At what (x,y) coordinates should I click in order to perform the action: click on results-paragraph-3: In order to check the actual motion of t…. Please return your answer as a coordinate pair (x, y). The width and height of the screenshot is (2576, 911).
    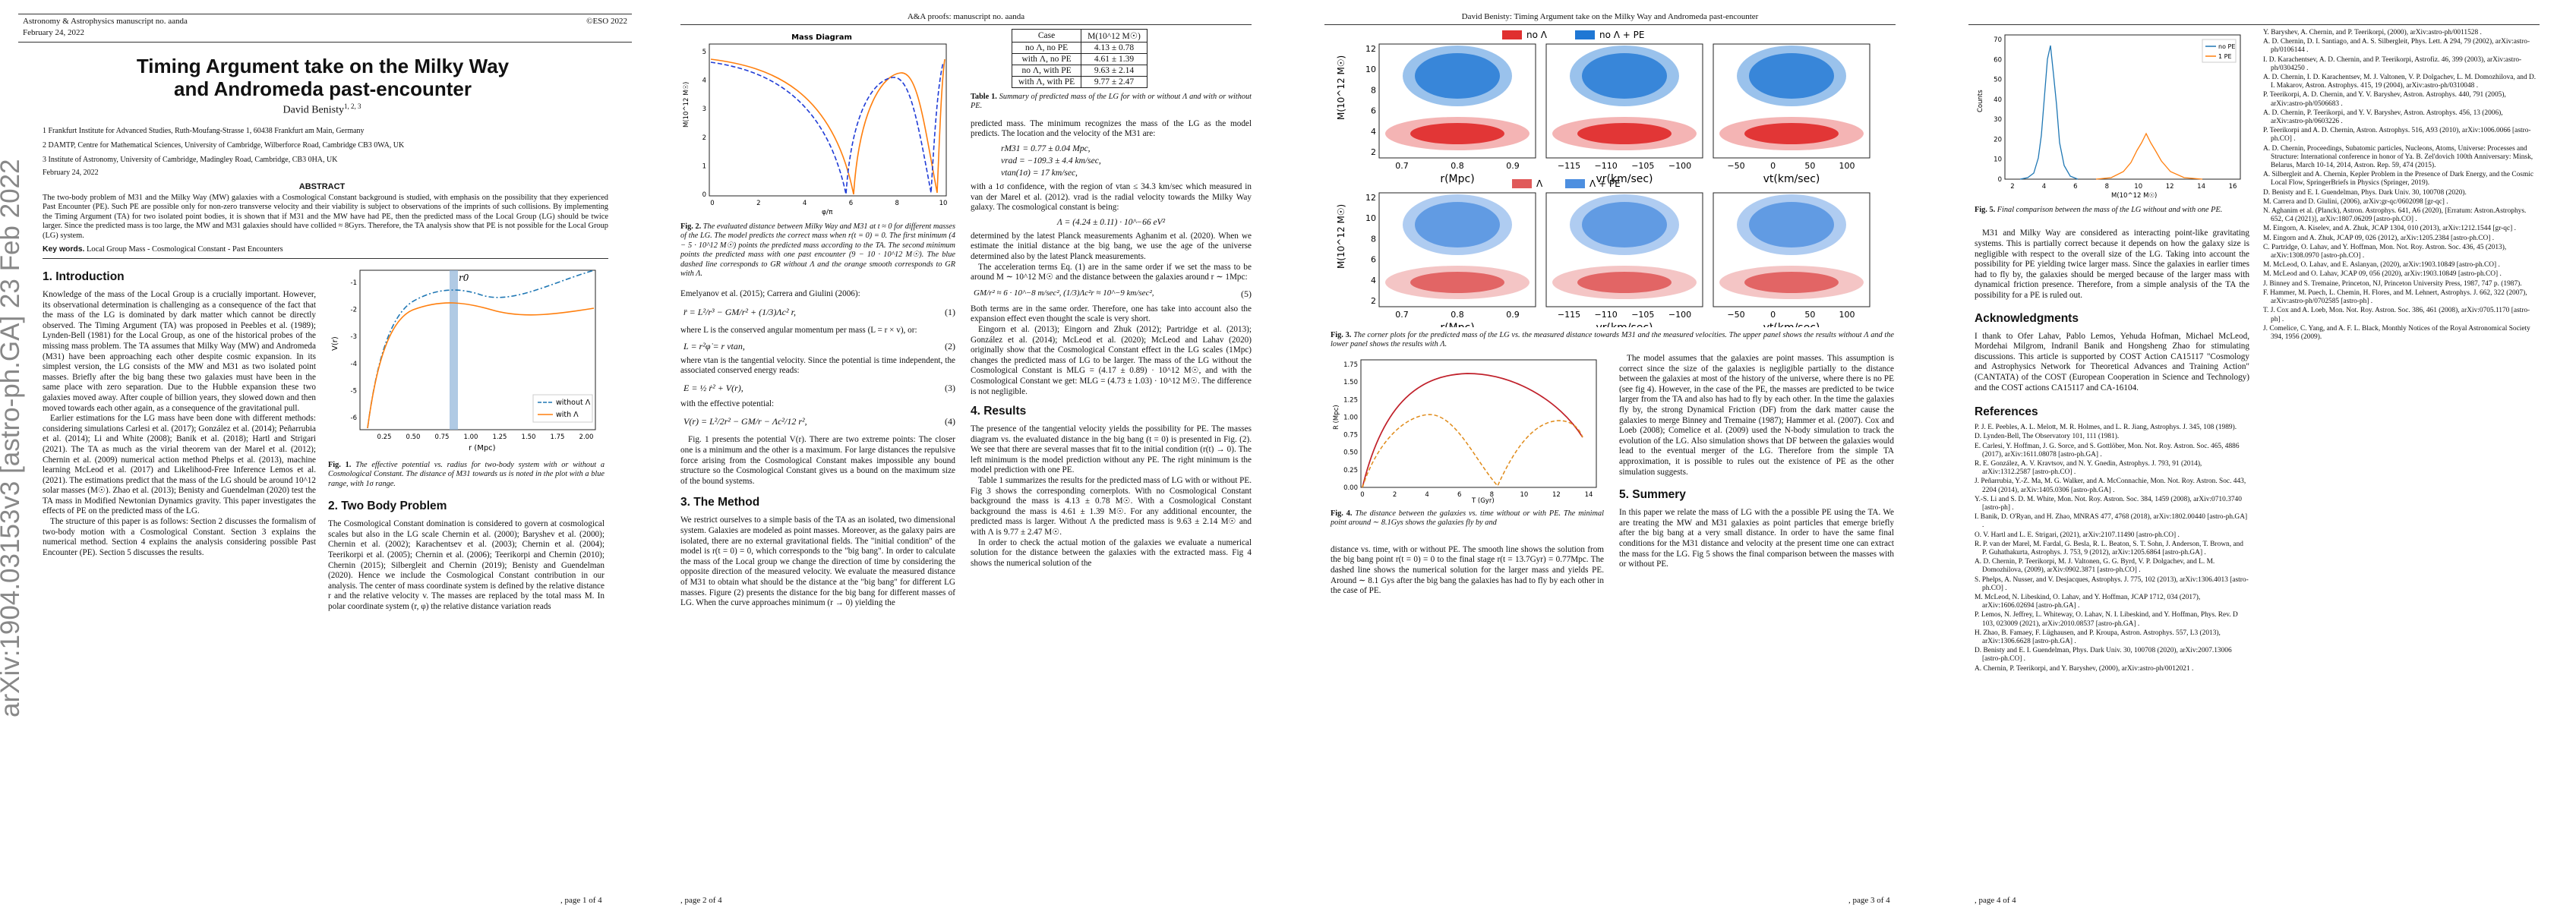
    Looking at the image, I should click on (1111, 552).